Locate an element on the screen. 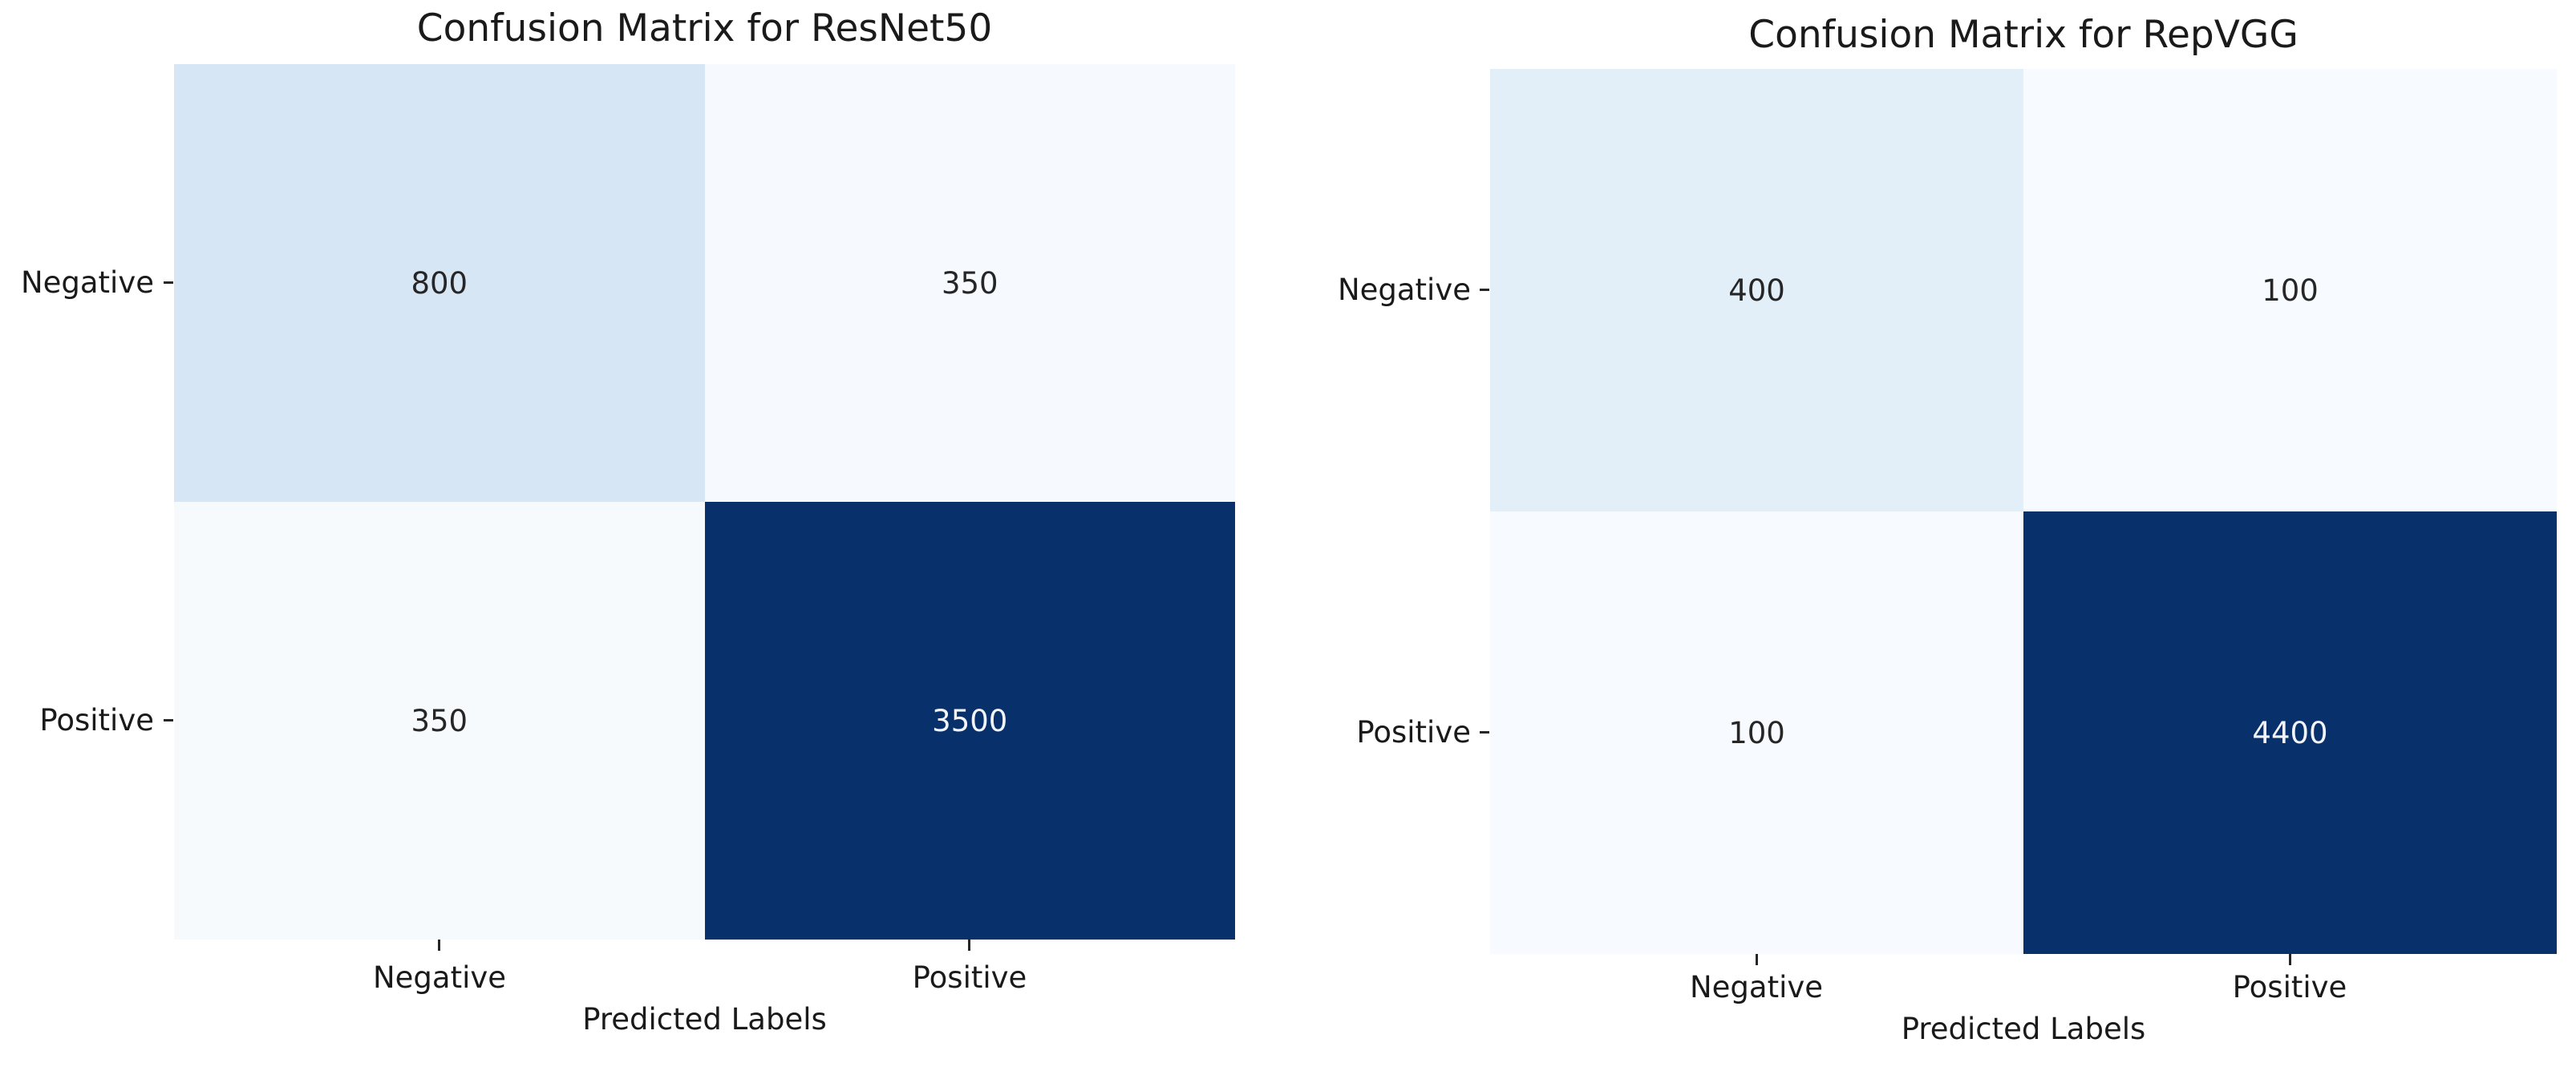 Image resolution: width=2576 pixels, height=1067 pixels. figure-title: Confusion Matrix for RepVGG is located at coordinates (2023, 35).